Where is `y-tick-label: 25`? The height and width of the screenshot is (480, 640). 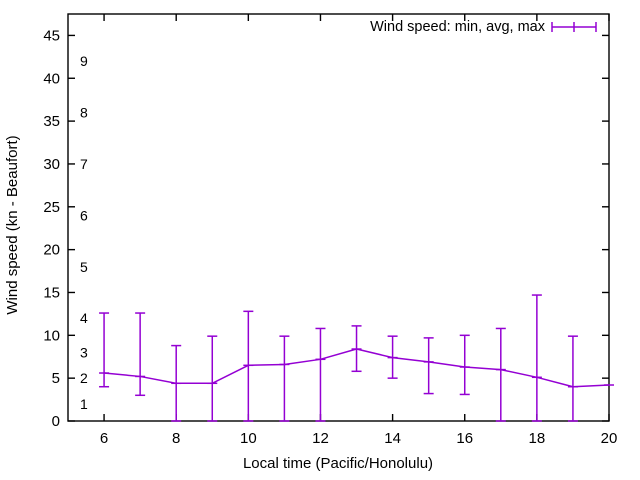 y-tick-label: 25 is located at coordinates (51, 207).